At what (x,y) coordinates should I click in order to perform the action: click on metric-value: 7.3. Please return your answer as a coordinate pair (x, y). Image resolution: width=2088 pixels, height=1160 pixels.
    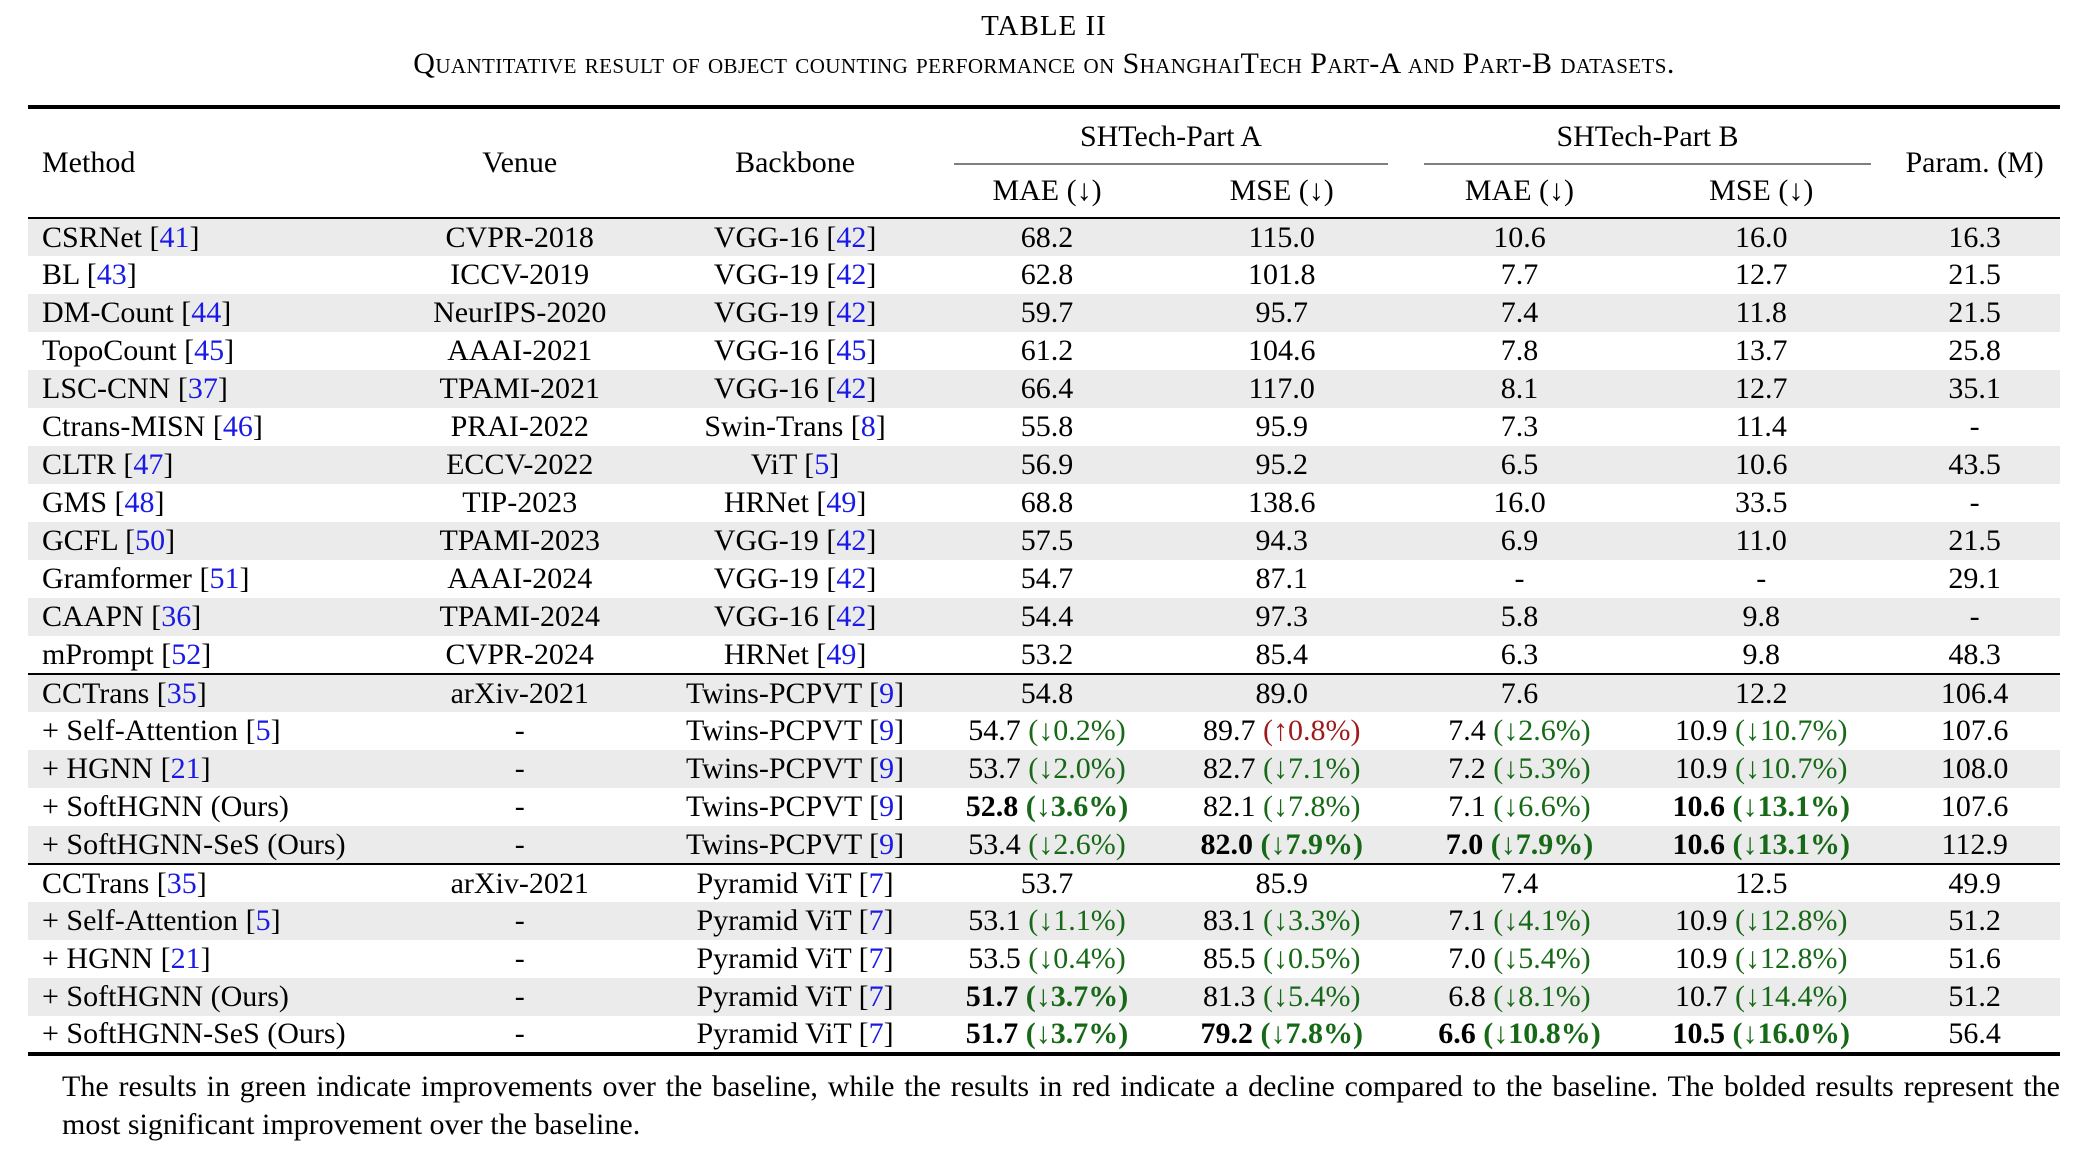
    Looking at the image, I should click on (1519, 426).